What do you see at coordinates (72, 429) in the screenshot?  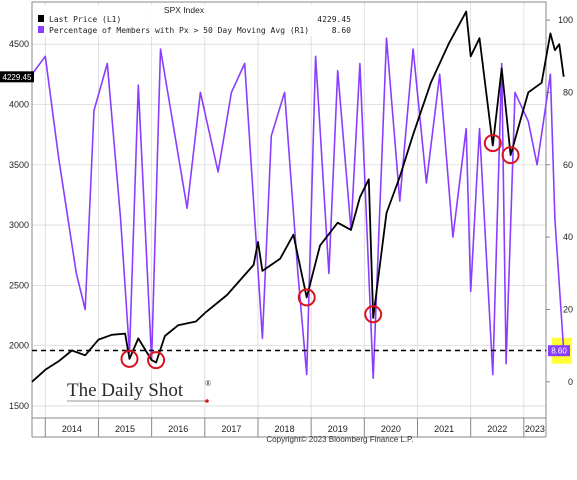 I see `x-tick-label: 2014` at bounding box center [72, 429].